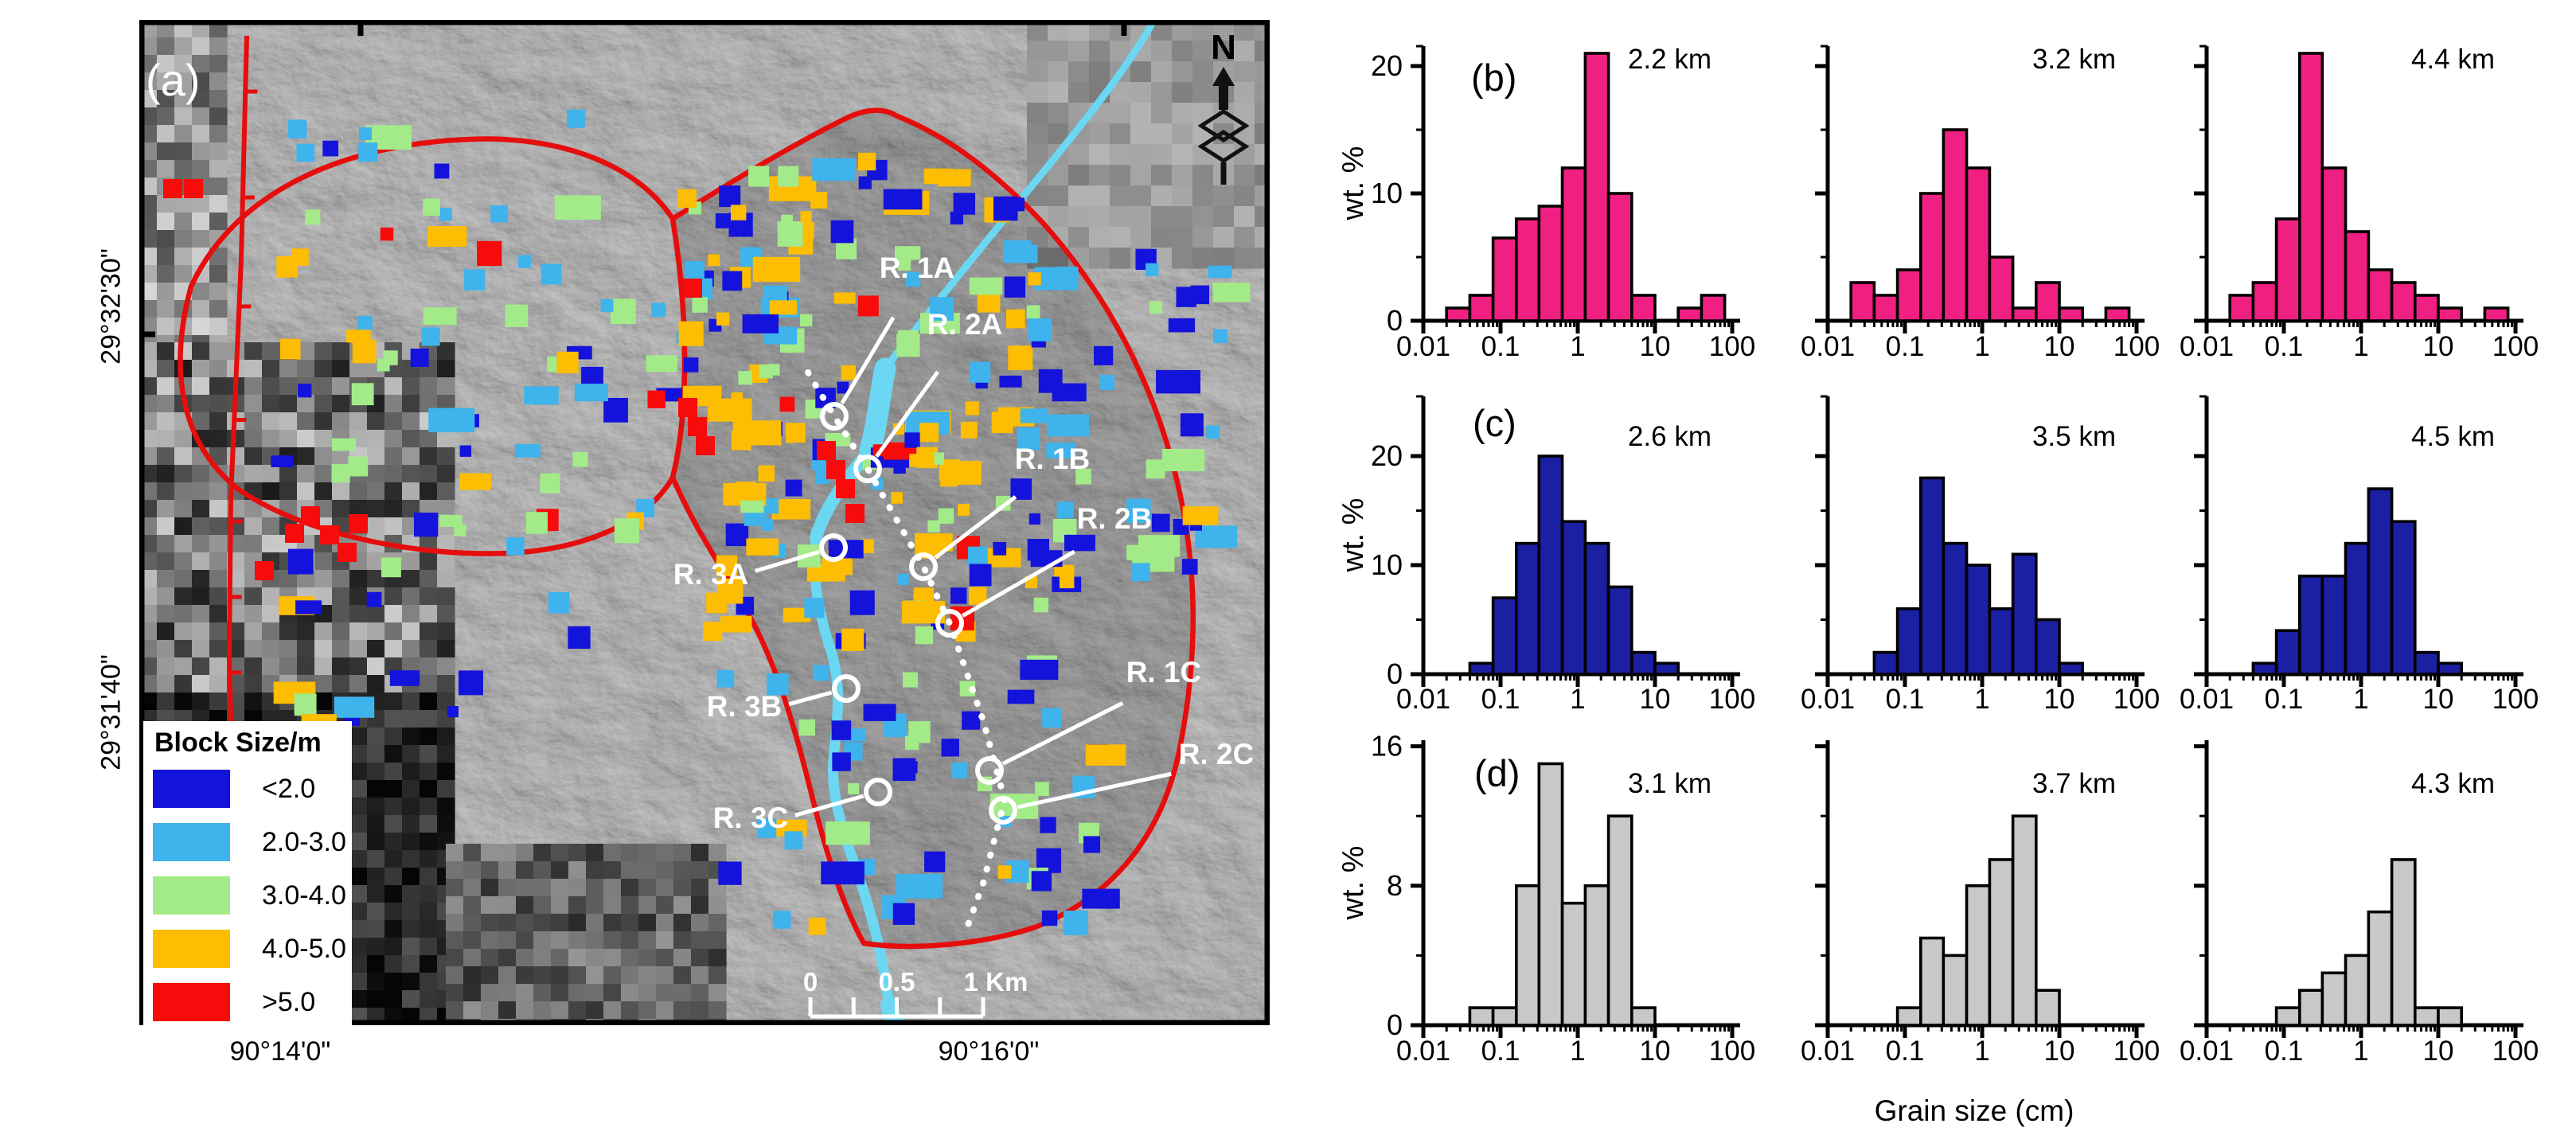 This screenshot has height=1143, width=2576. Describe the element at coordinates (1395, 320) in the screenshot. I see `y-tick-label: 0` at that location.